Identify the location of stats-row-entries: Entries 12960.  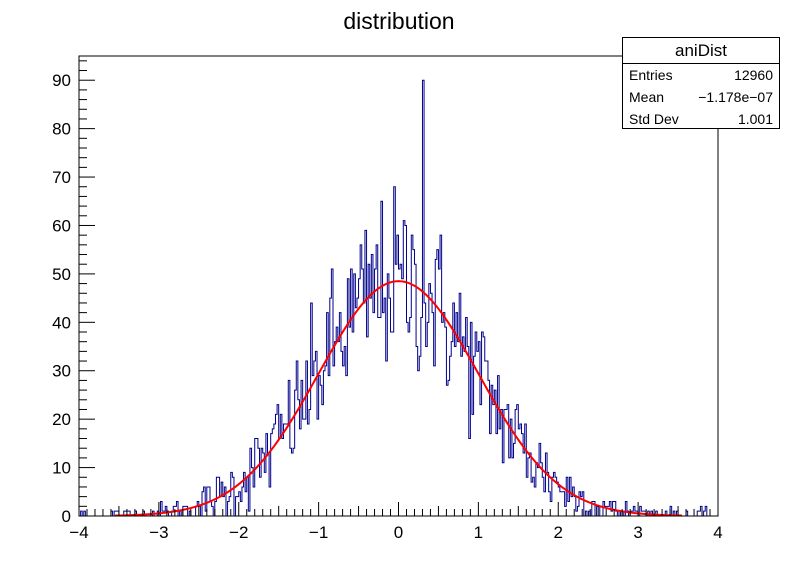
(701, 75).